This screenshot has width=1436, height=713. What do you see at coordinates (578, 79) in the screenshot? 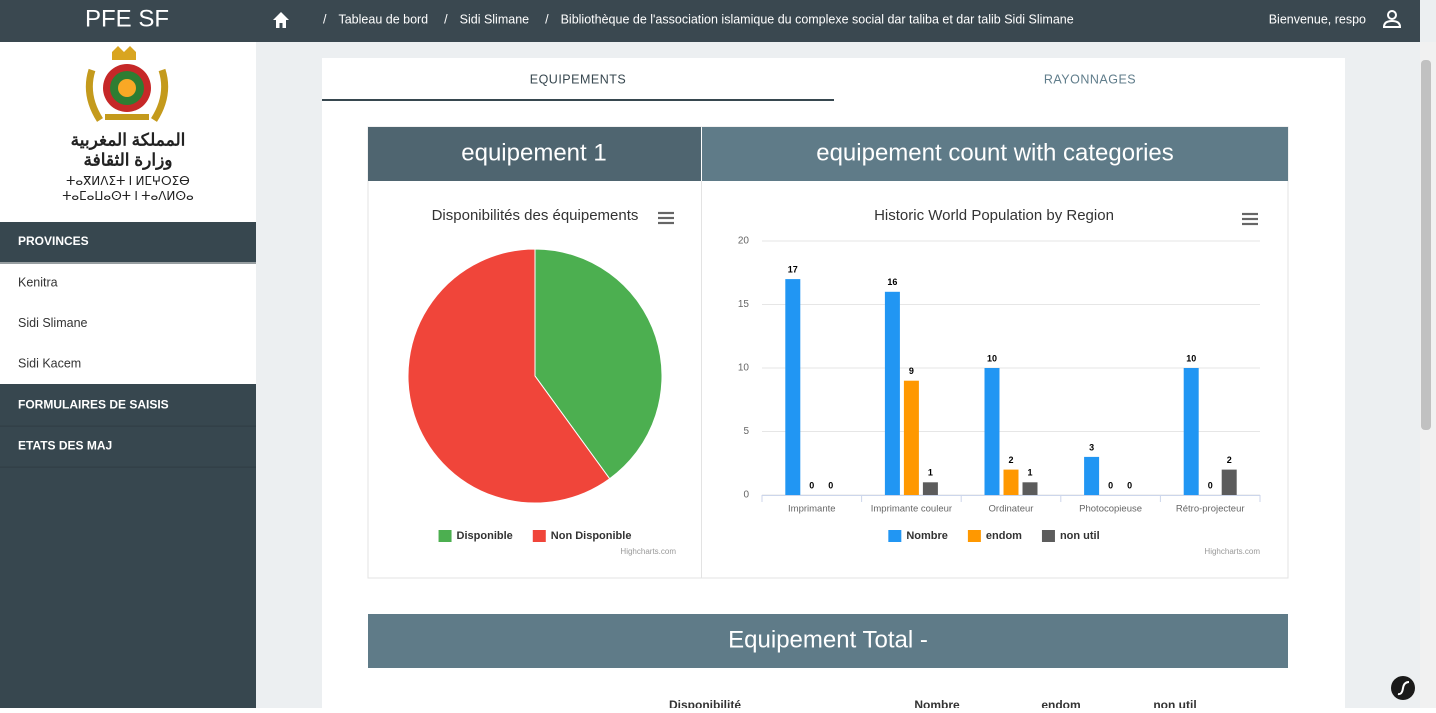
I see `tab: EQUIPEMENTS` at bounding box center [578, 79].